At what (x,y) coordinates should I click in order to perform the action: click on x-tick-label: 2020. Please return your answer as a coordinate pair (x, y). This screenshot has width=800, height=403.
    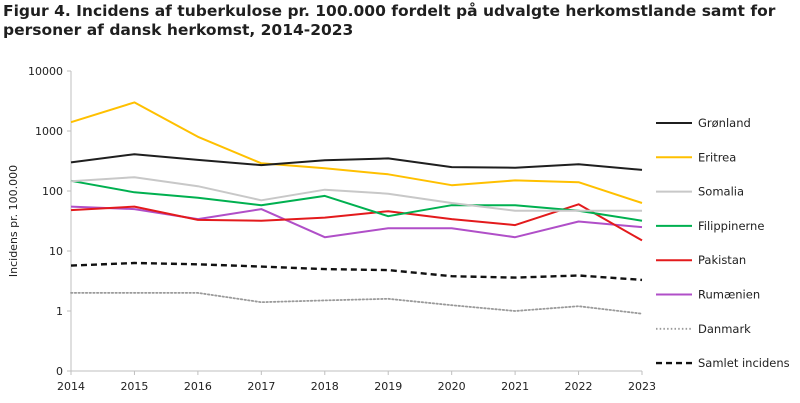
    Looking at the image, I should click on (452, 386).